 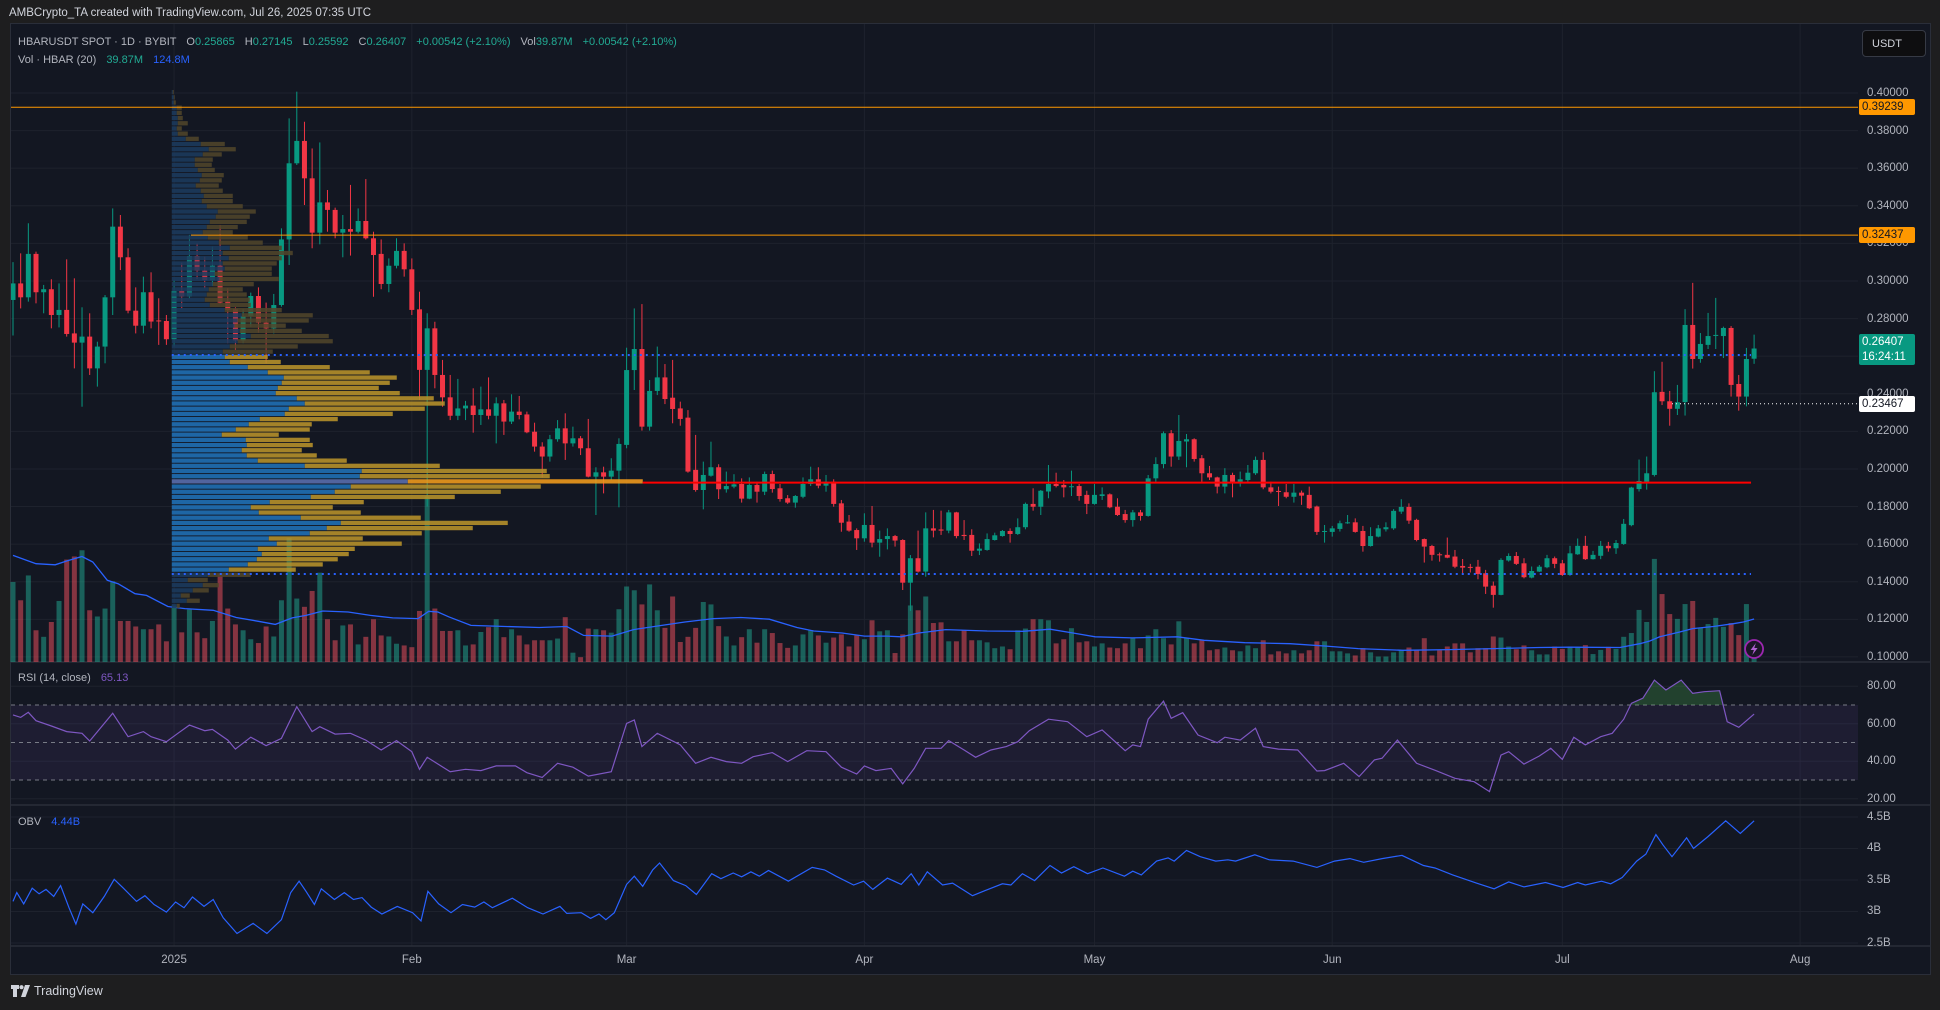 I want to click on price-axis-label: 0.20000, so click(x=1888, y=468).